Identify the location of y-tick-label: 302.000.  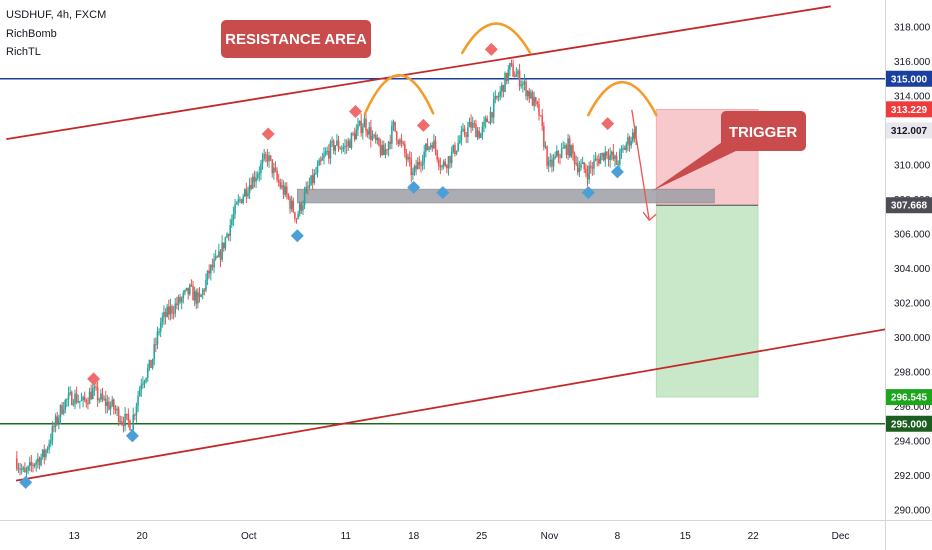
(912, 304).